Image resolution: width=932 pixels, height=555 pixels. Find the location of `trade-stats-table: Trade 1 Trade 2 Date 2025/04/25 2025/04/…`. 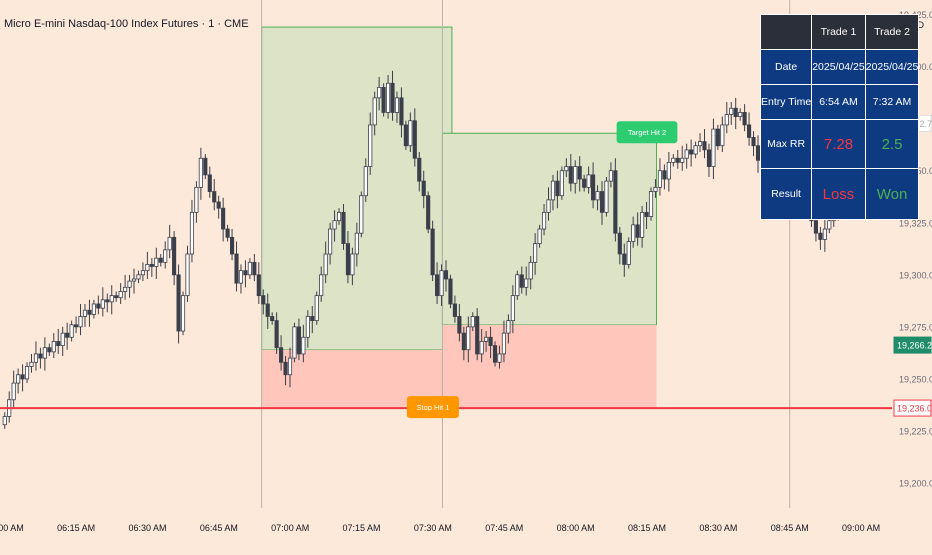

trade-stats-table: Trade 1 Trade 2 Date 2025/04/25 2025/04/… is located at coordinates (839, 117).